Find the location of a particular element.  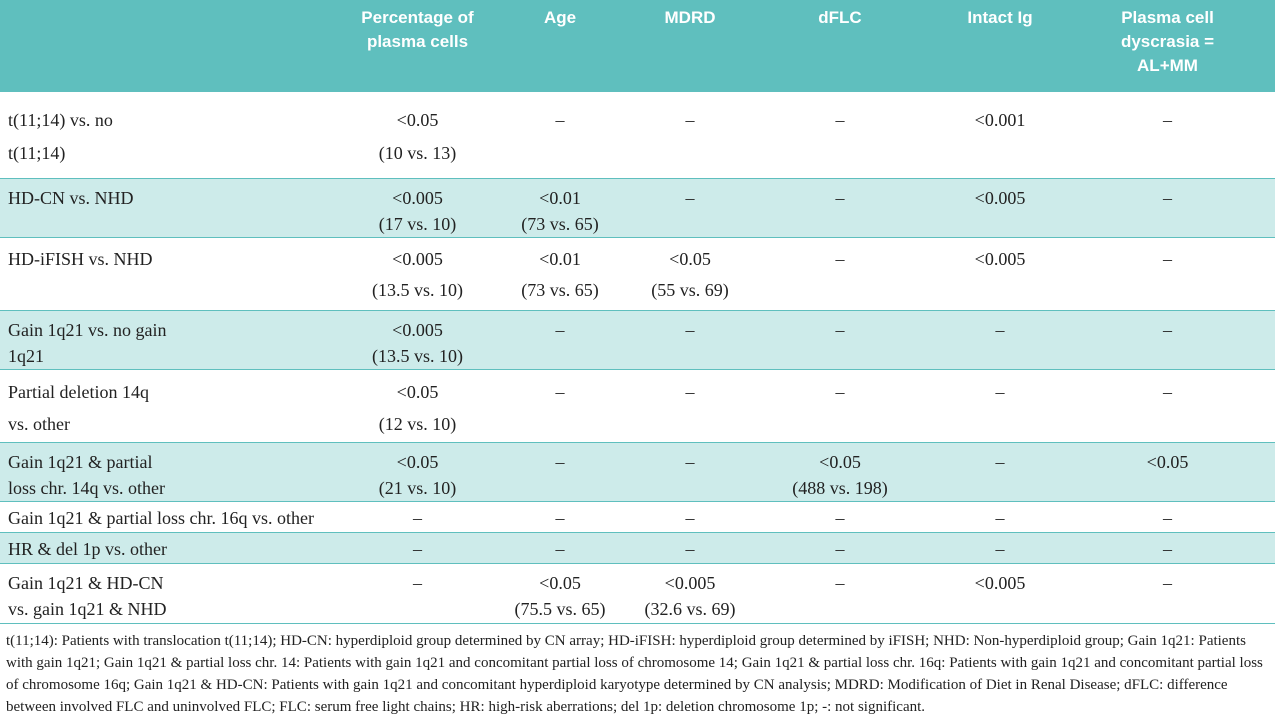

cell: <0.05 (21 vs. 10) is located at coordinates (417, 472).